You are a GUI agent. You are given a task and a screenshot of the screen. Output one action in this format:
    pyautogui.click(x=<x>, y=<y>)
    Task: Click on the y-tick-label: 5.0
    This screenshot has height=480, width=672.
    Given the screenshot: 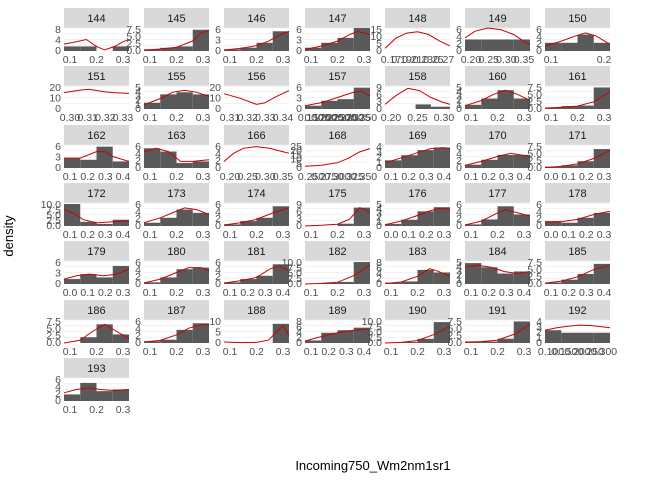 What is the action you would take?
    pyautogui.click(x=53, y=329)
    